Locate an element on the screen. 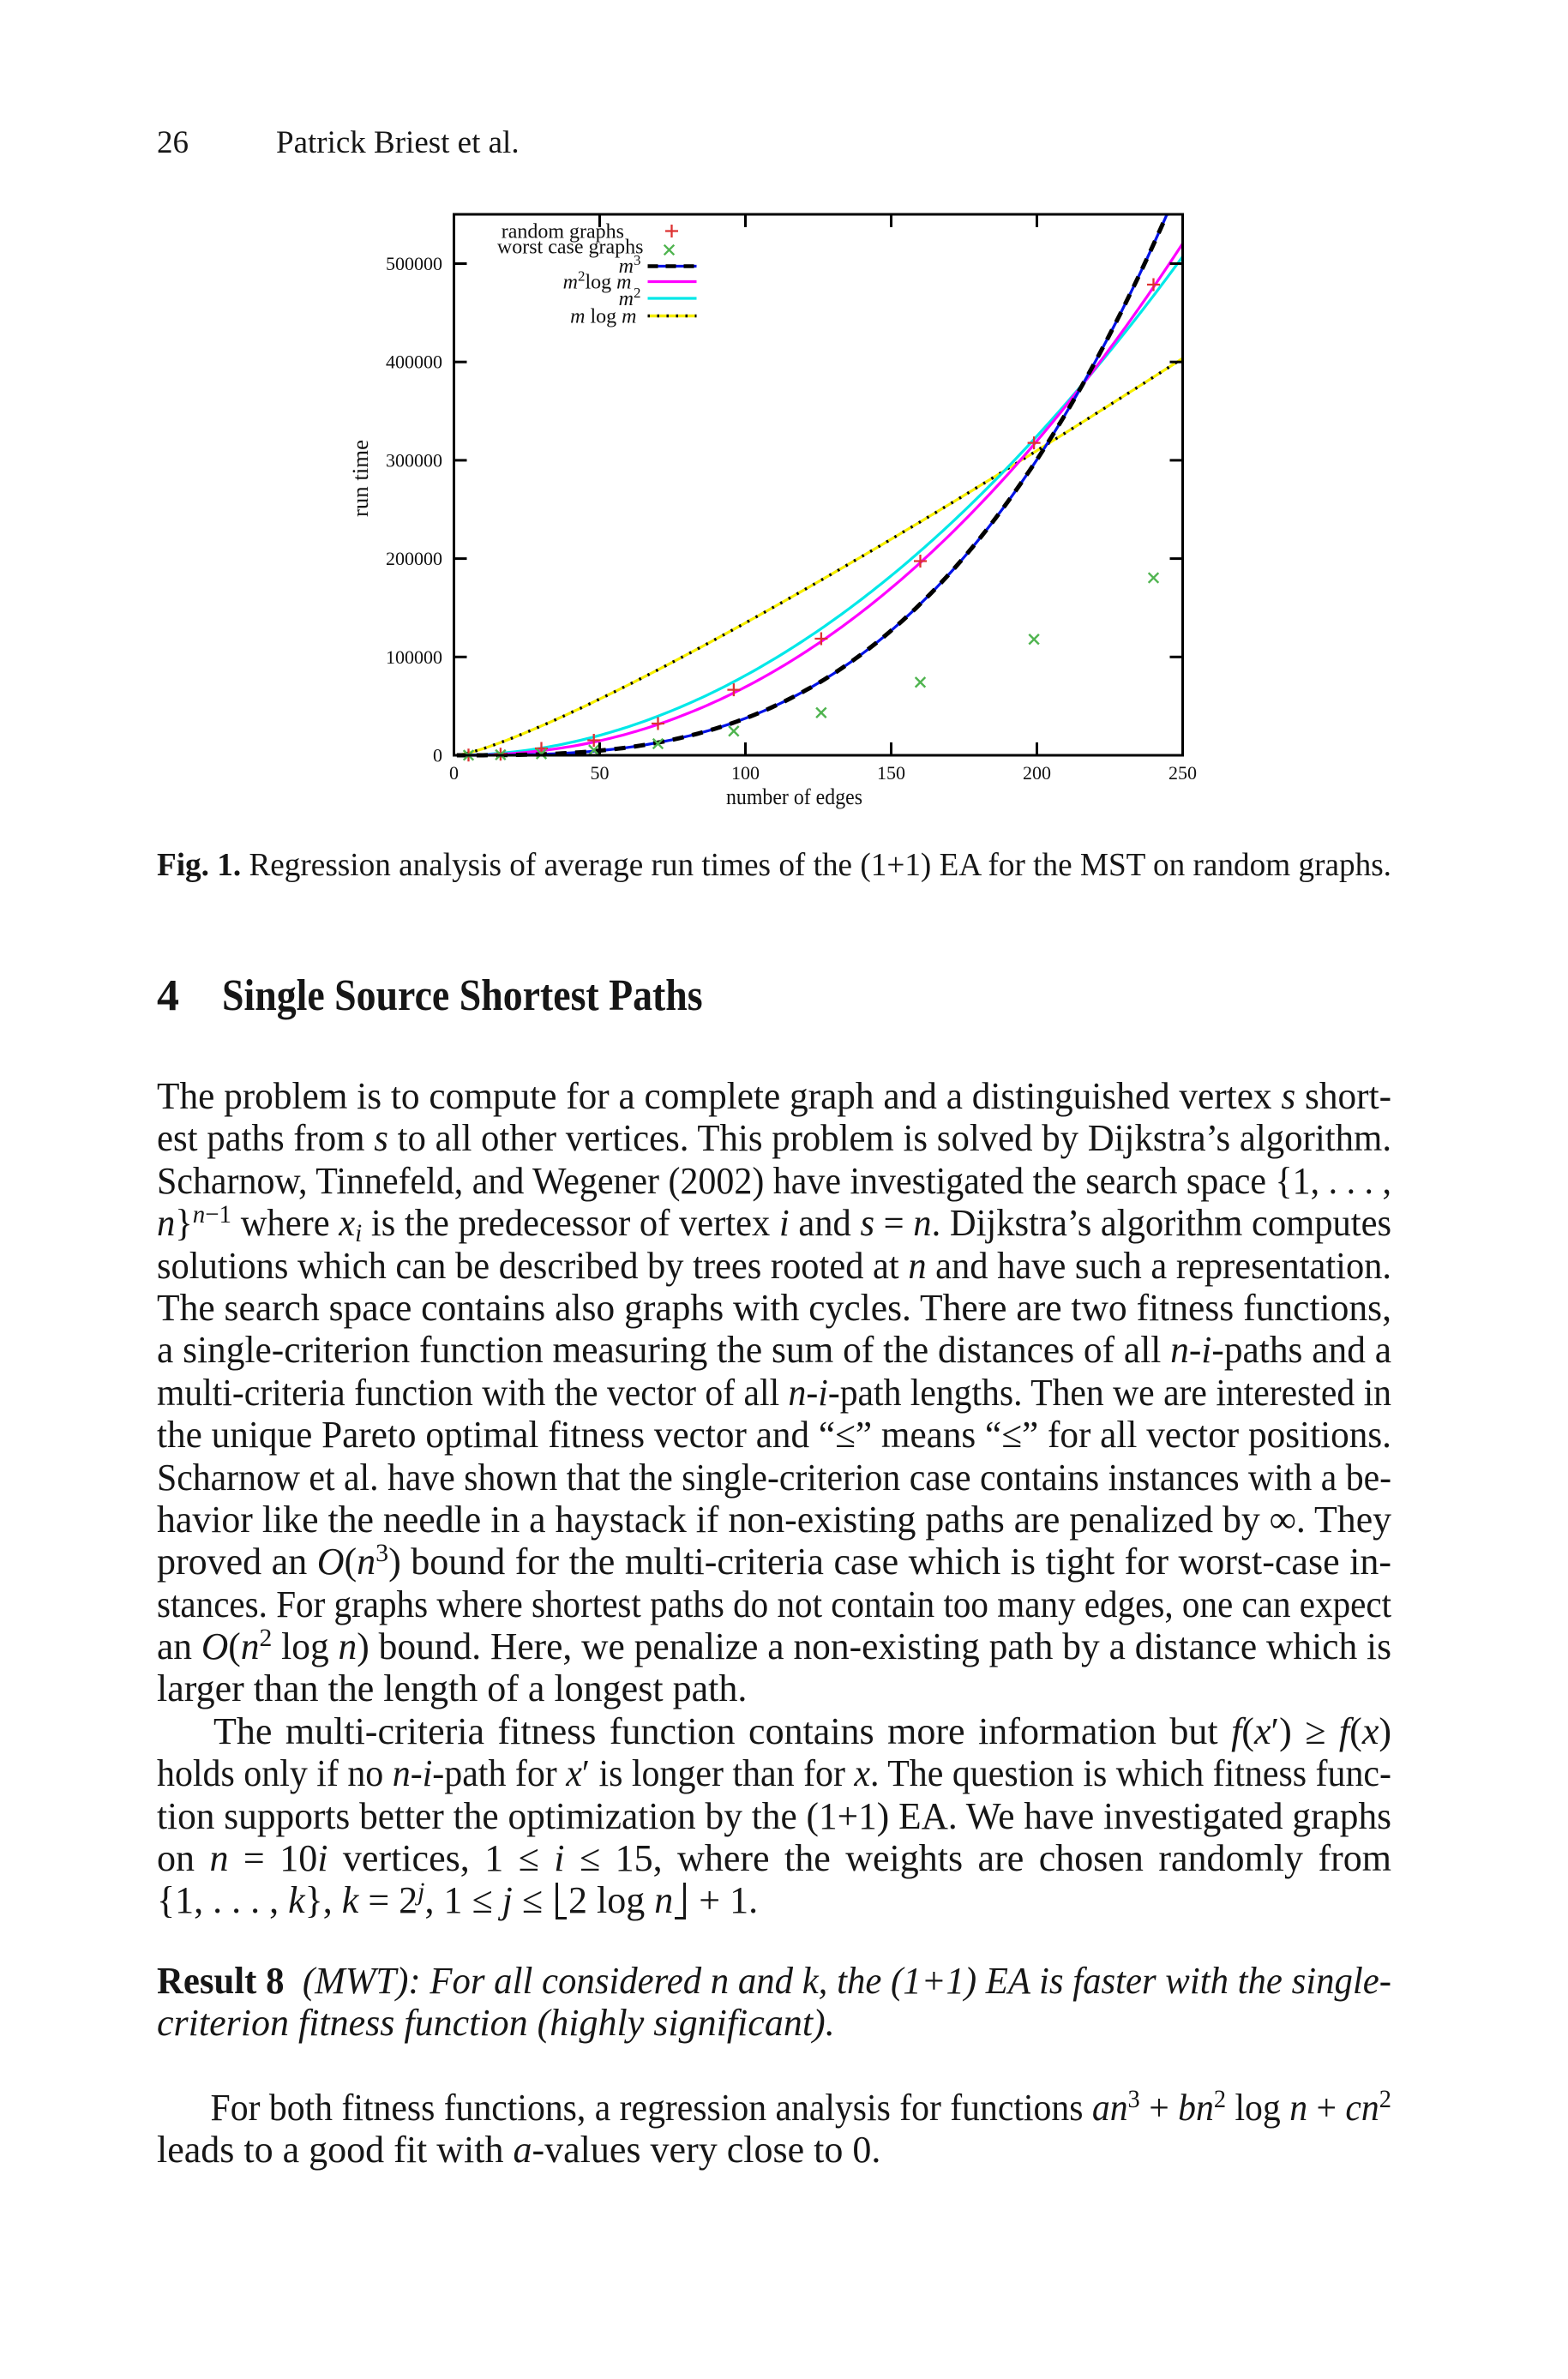  svg-text: m log m is located at coordinates (603, 317).